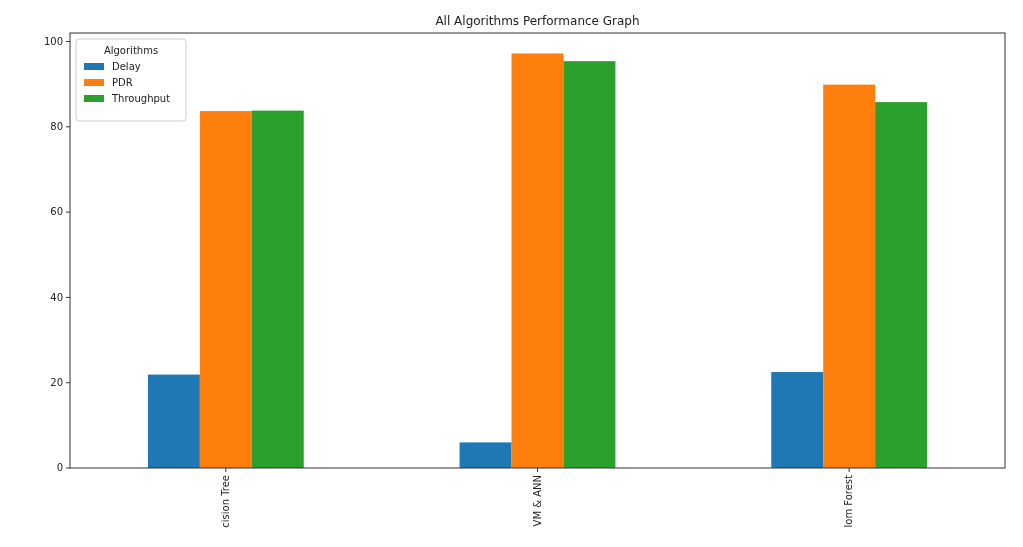  I want to click on legend-label: PDR, so click(122, 83).